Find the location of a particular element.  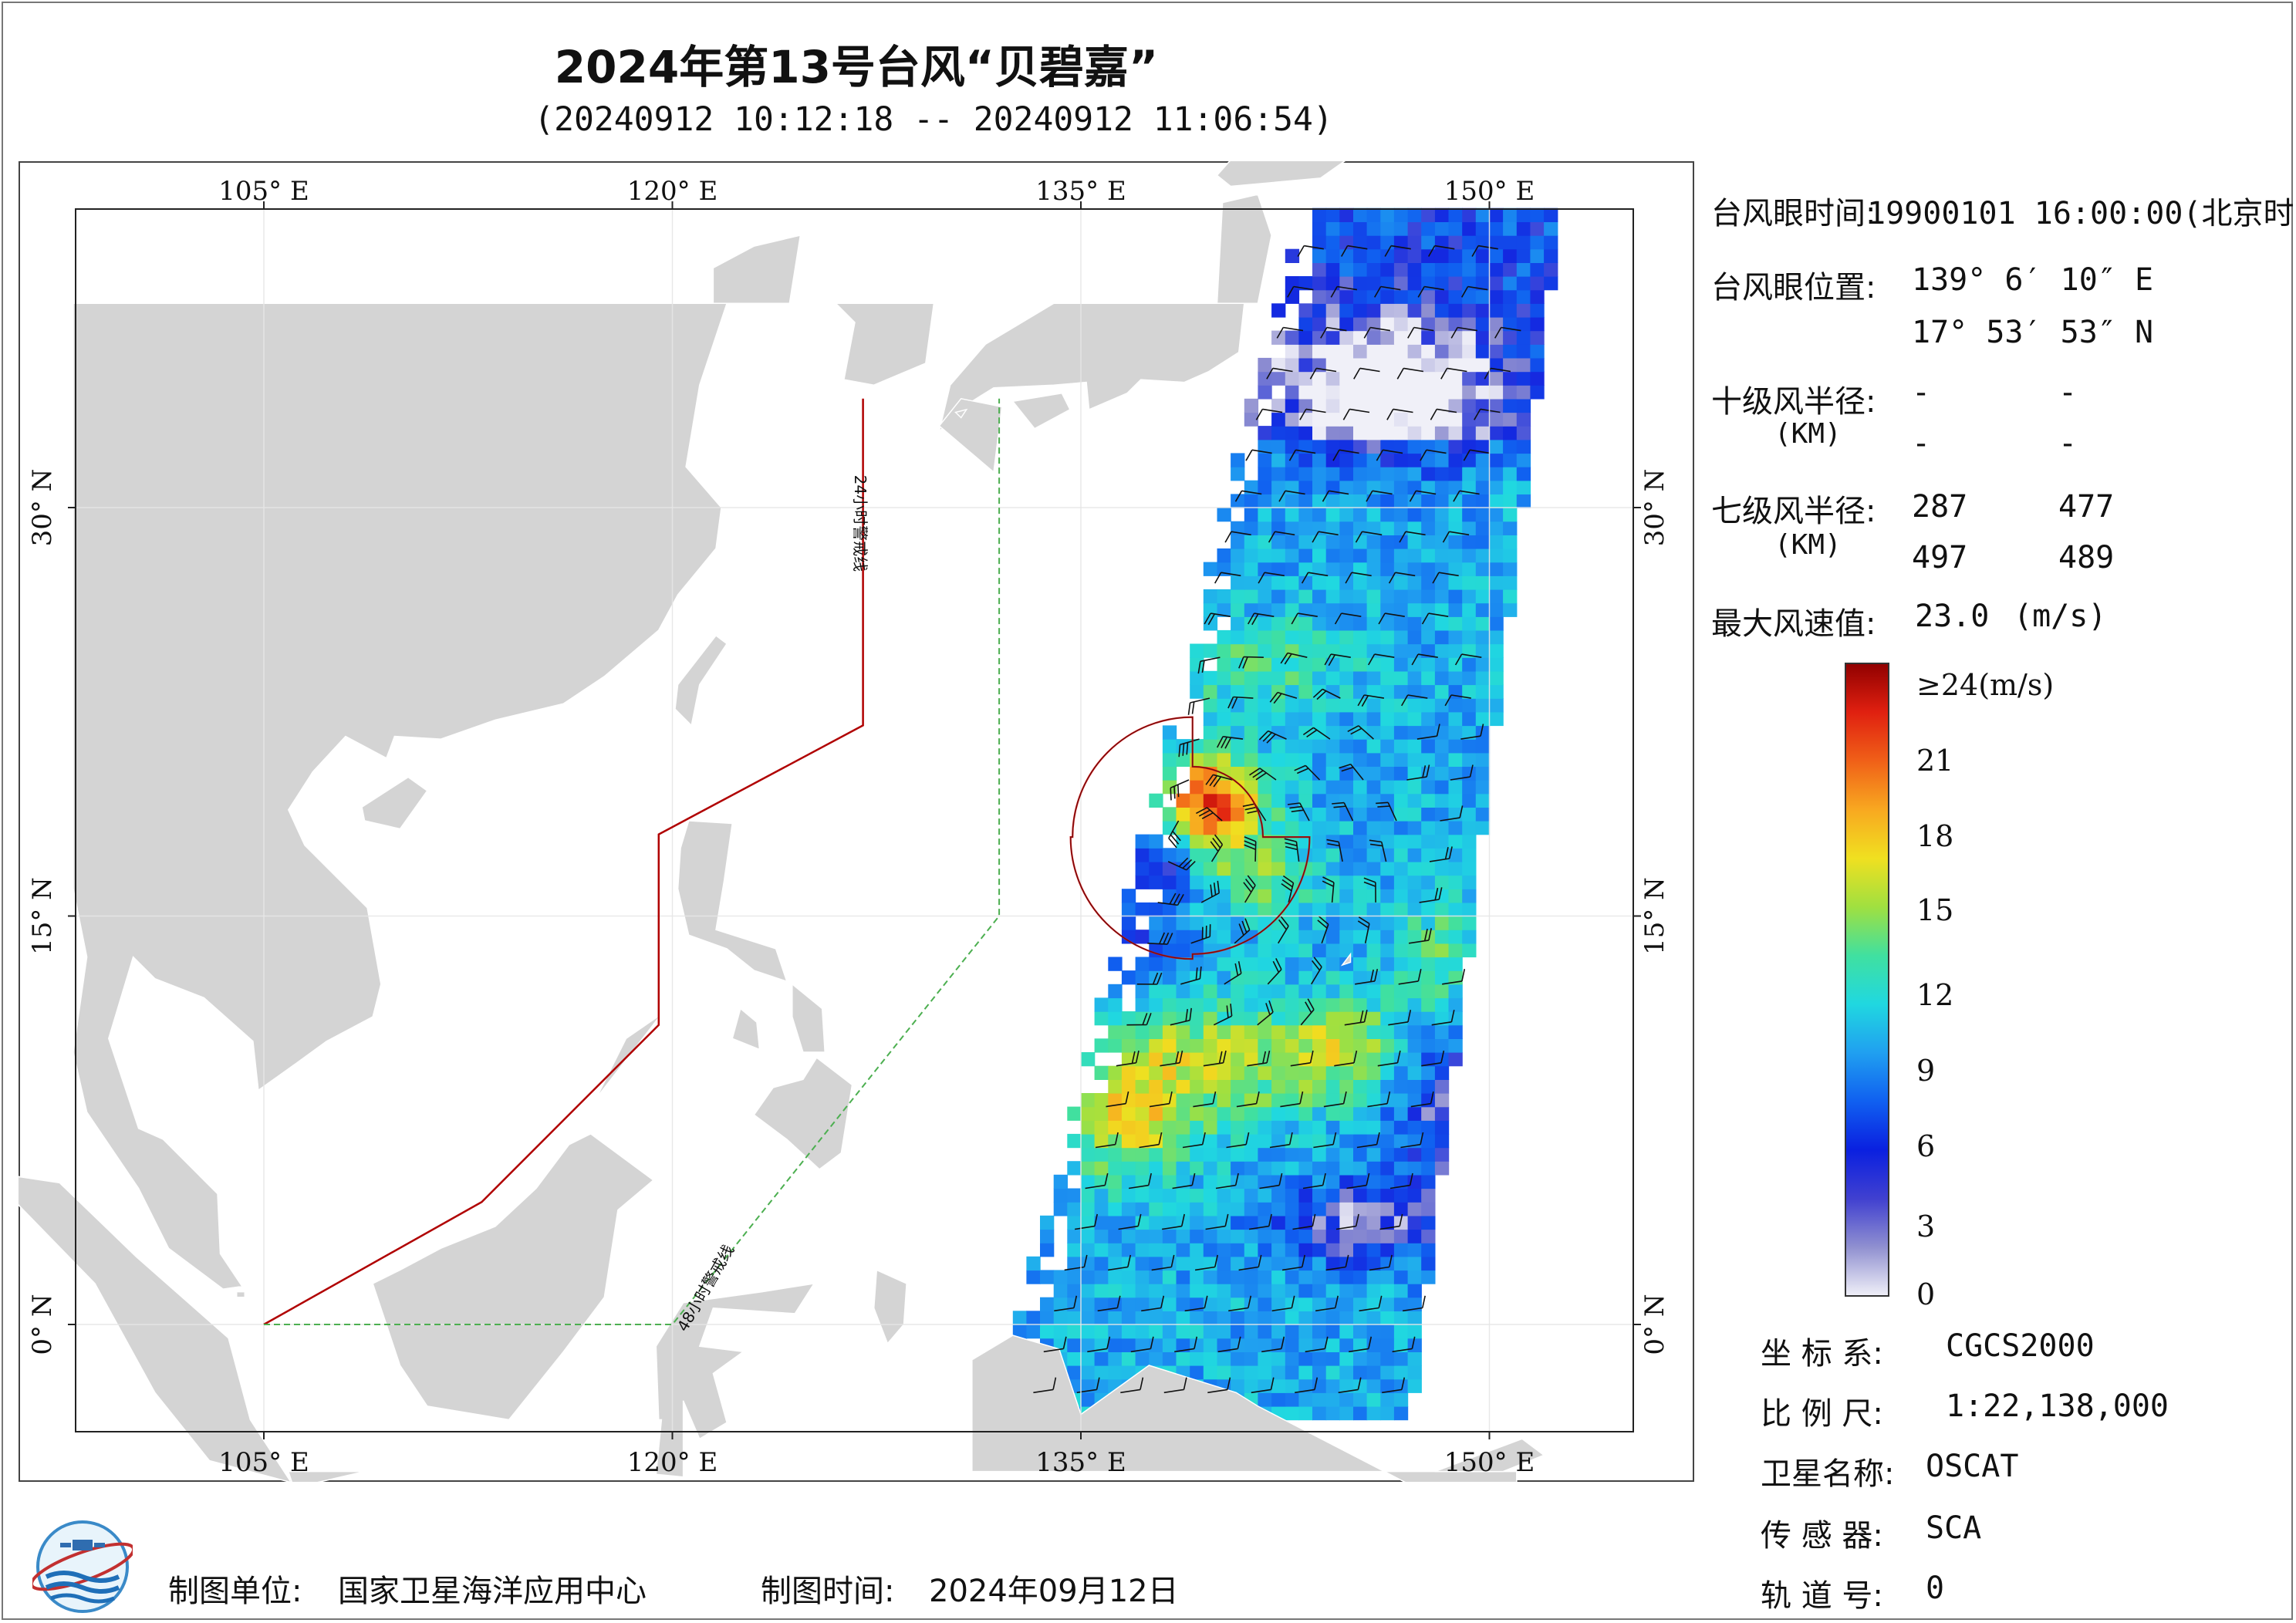

colorbar-label-0: 0 is located at coordinates (1926, 1294).